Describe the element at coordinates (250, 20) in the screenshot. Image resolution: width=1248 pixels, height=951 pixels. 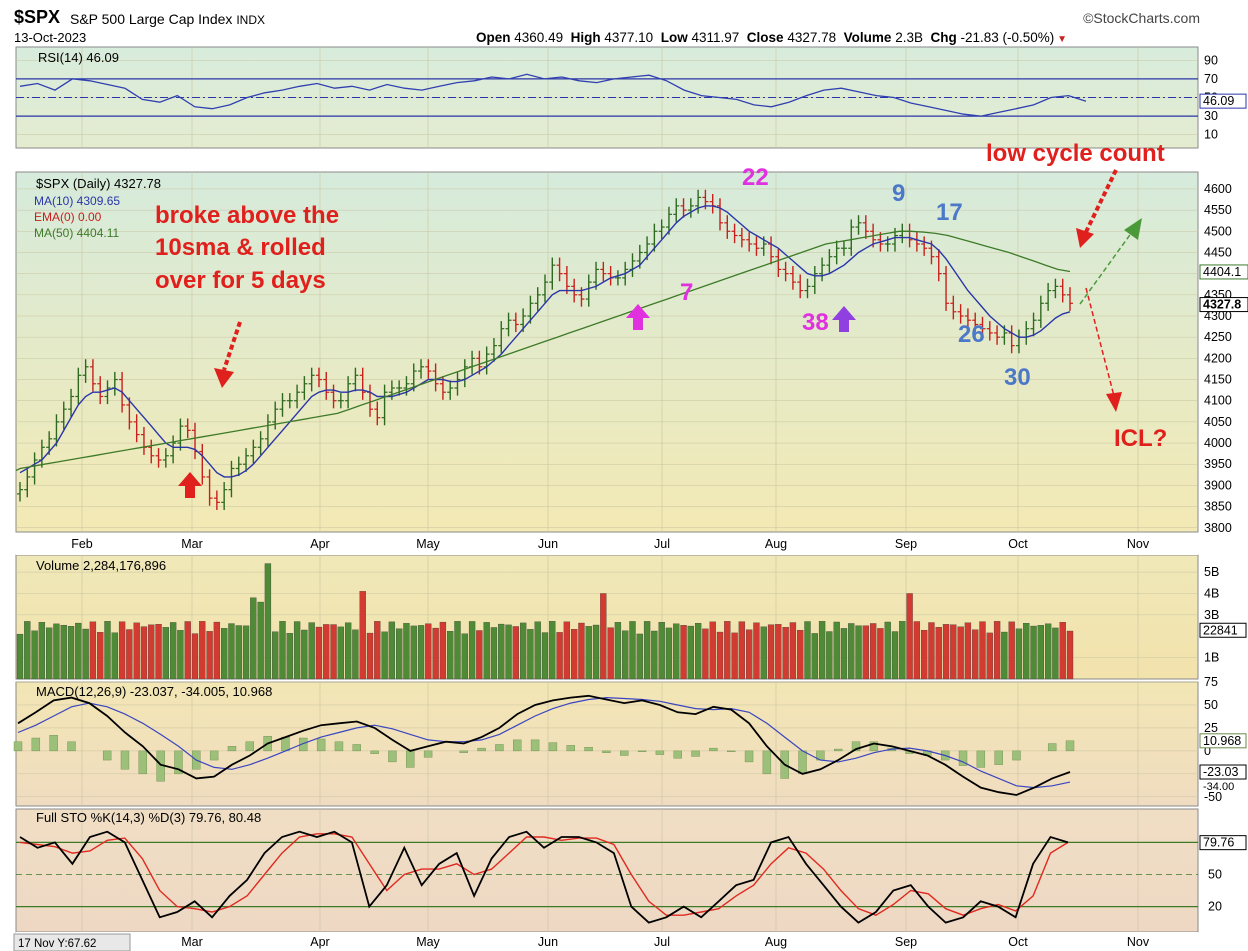
I see `exchange: INDX` at that location.